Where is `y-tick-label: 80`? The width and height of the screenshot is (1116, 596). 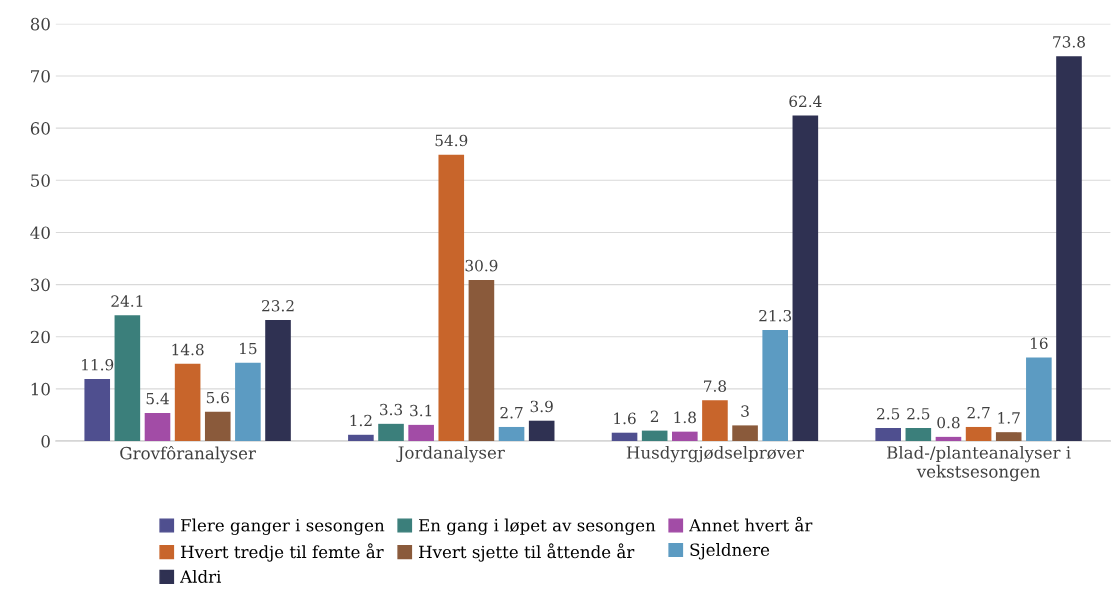
y-tick-label: 80 is located at coordinates (40, 24).